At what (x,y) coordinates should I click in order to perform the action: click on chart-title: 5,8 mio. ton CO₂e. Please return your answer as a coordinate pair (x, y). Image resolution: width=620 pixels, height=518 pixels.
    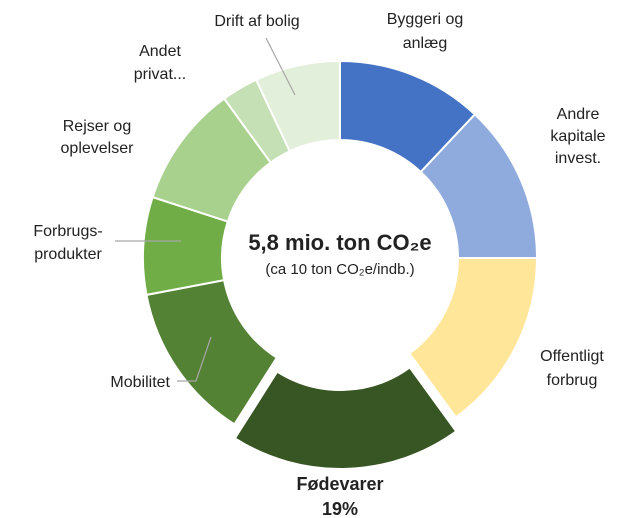
    Looking at the image, I should click on (339, 242).